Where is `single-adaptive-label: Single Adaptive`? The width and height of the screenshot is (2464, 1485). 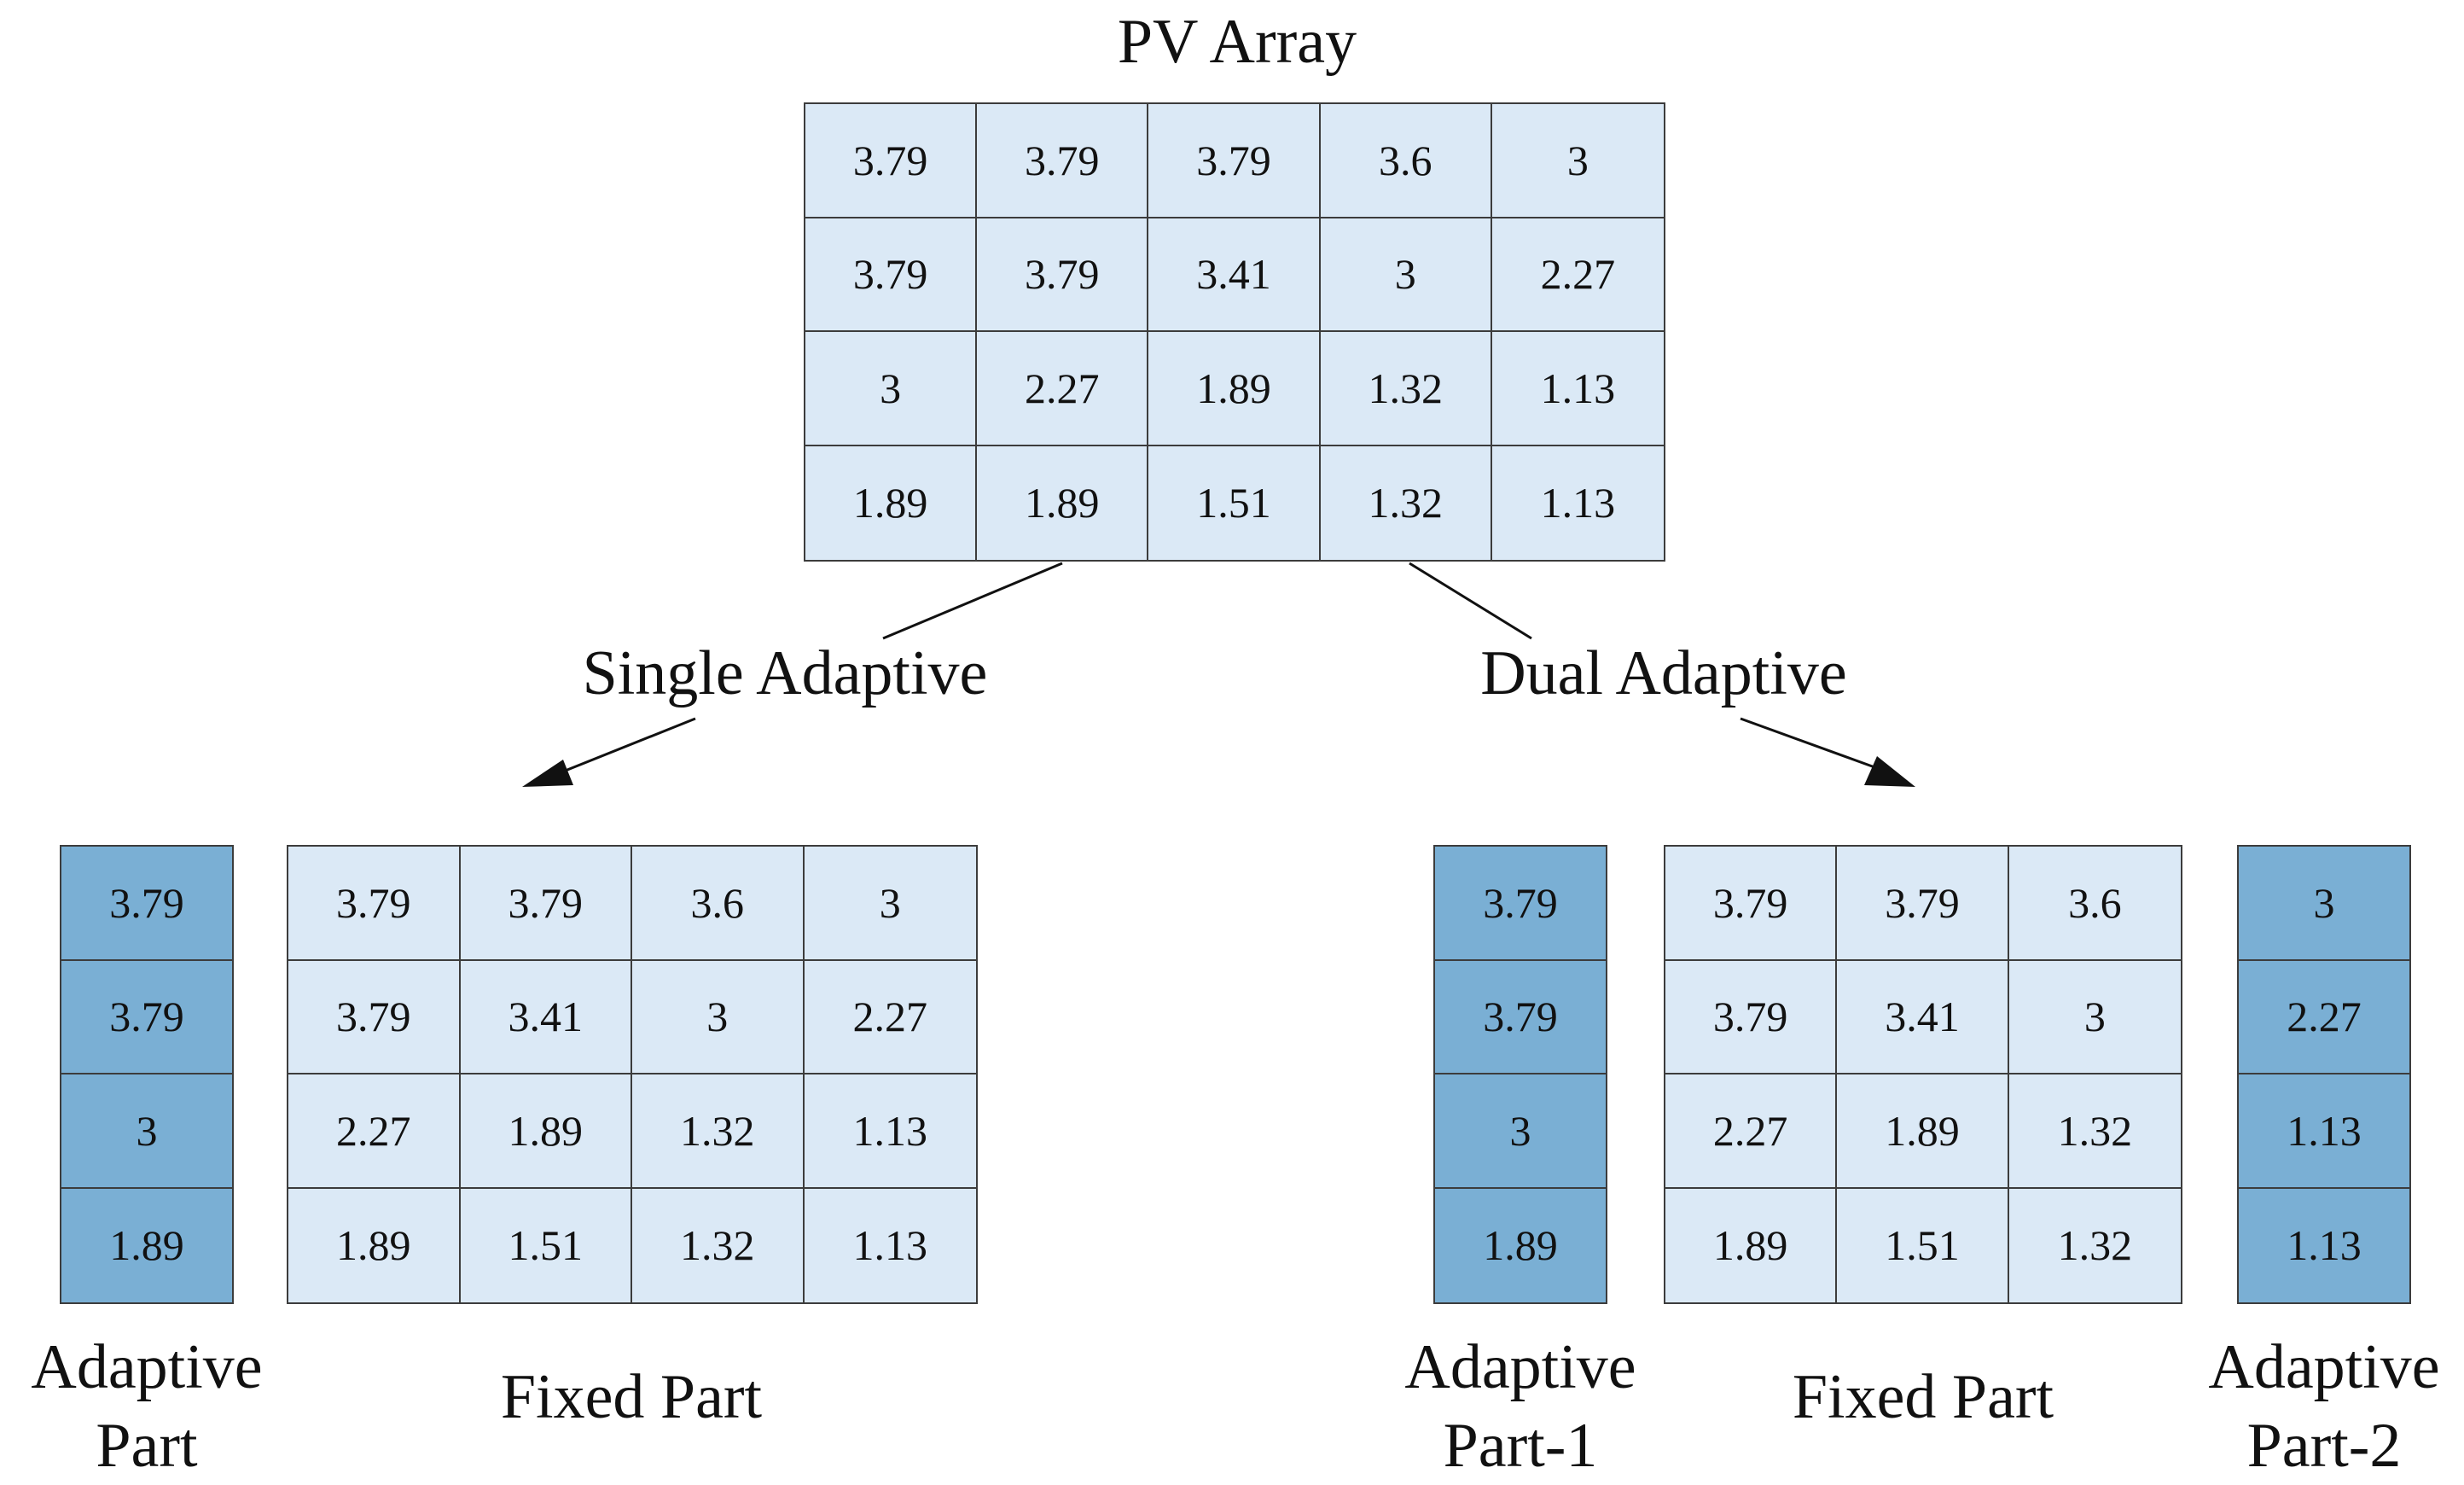 single-adaptive-label: Single Adaptive is located at coordinates (785, 673).